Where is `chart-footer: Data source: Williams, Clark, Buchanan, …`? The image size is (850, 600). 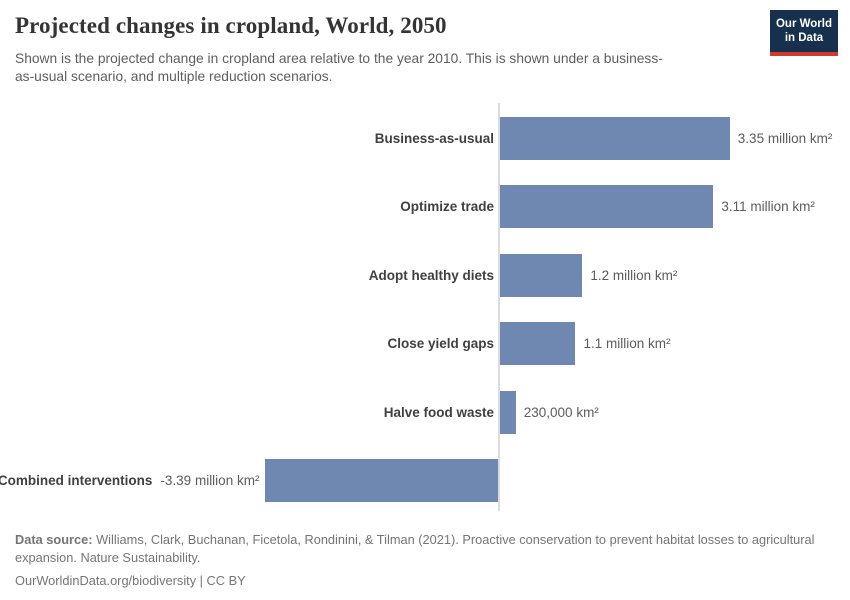 chart-footer: Data source: Williams, Clark, Buchanan, … is located at coordinates (425, 560).